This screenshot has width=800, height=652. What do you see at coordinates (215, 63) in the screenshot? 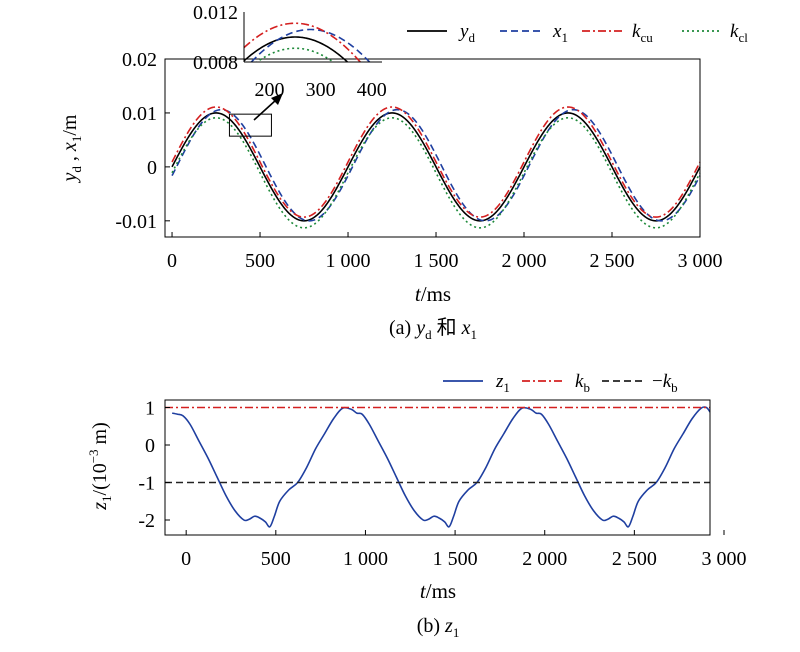
I see `inset-y-tick-label: 0.008` at bounding box center [215, 63].